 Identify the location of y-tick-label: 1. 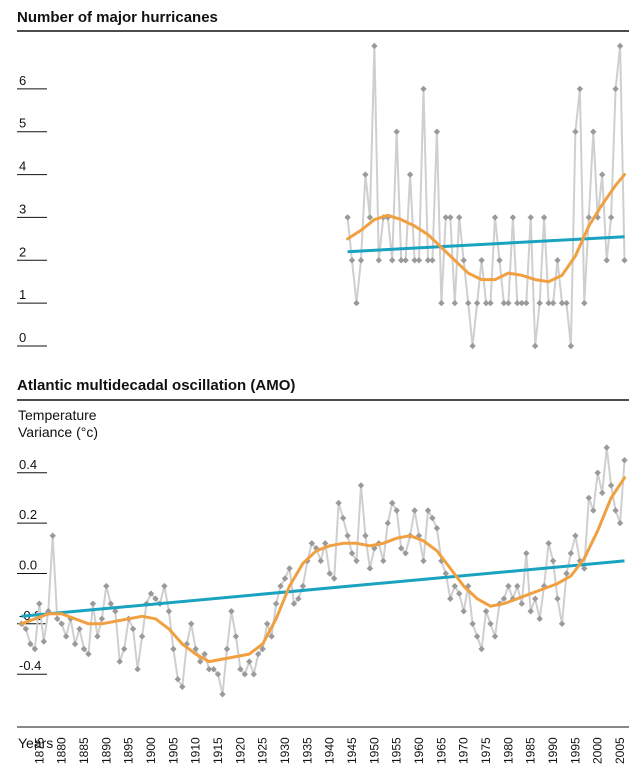
(22, 294).